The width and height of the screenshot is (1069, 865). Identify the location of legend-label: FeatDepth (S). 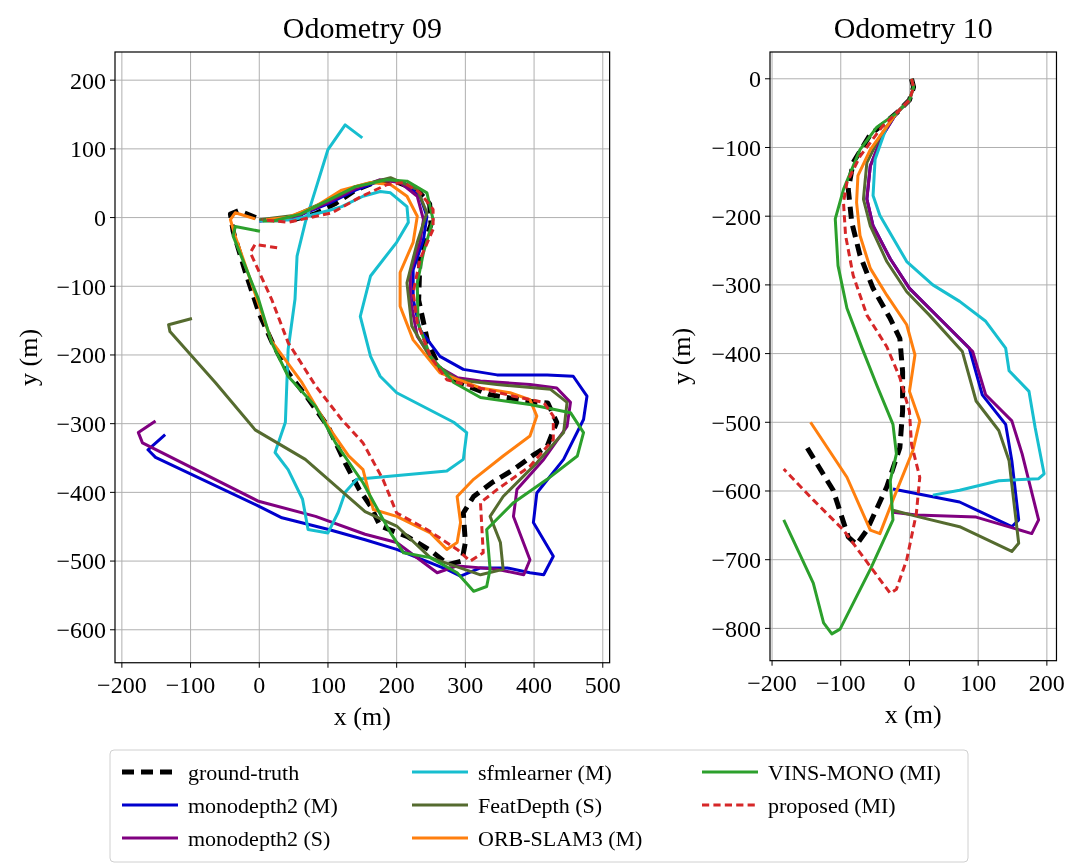
(540, 805).